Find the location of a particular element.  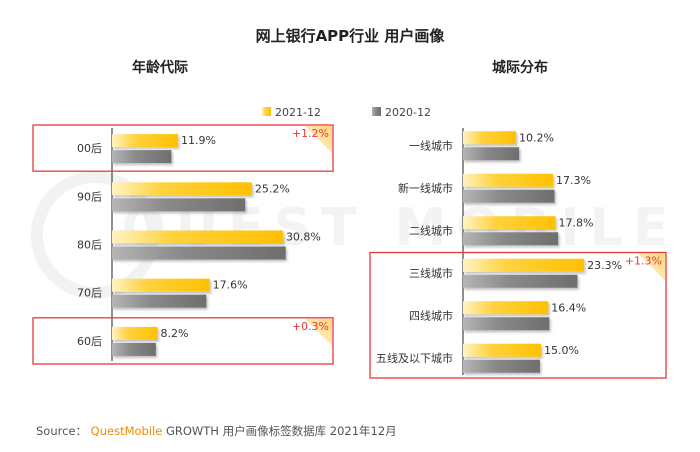

data-label: 25.2% is located at coordinates (272, 188).